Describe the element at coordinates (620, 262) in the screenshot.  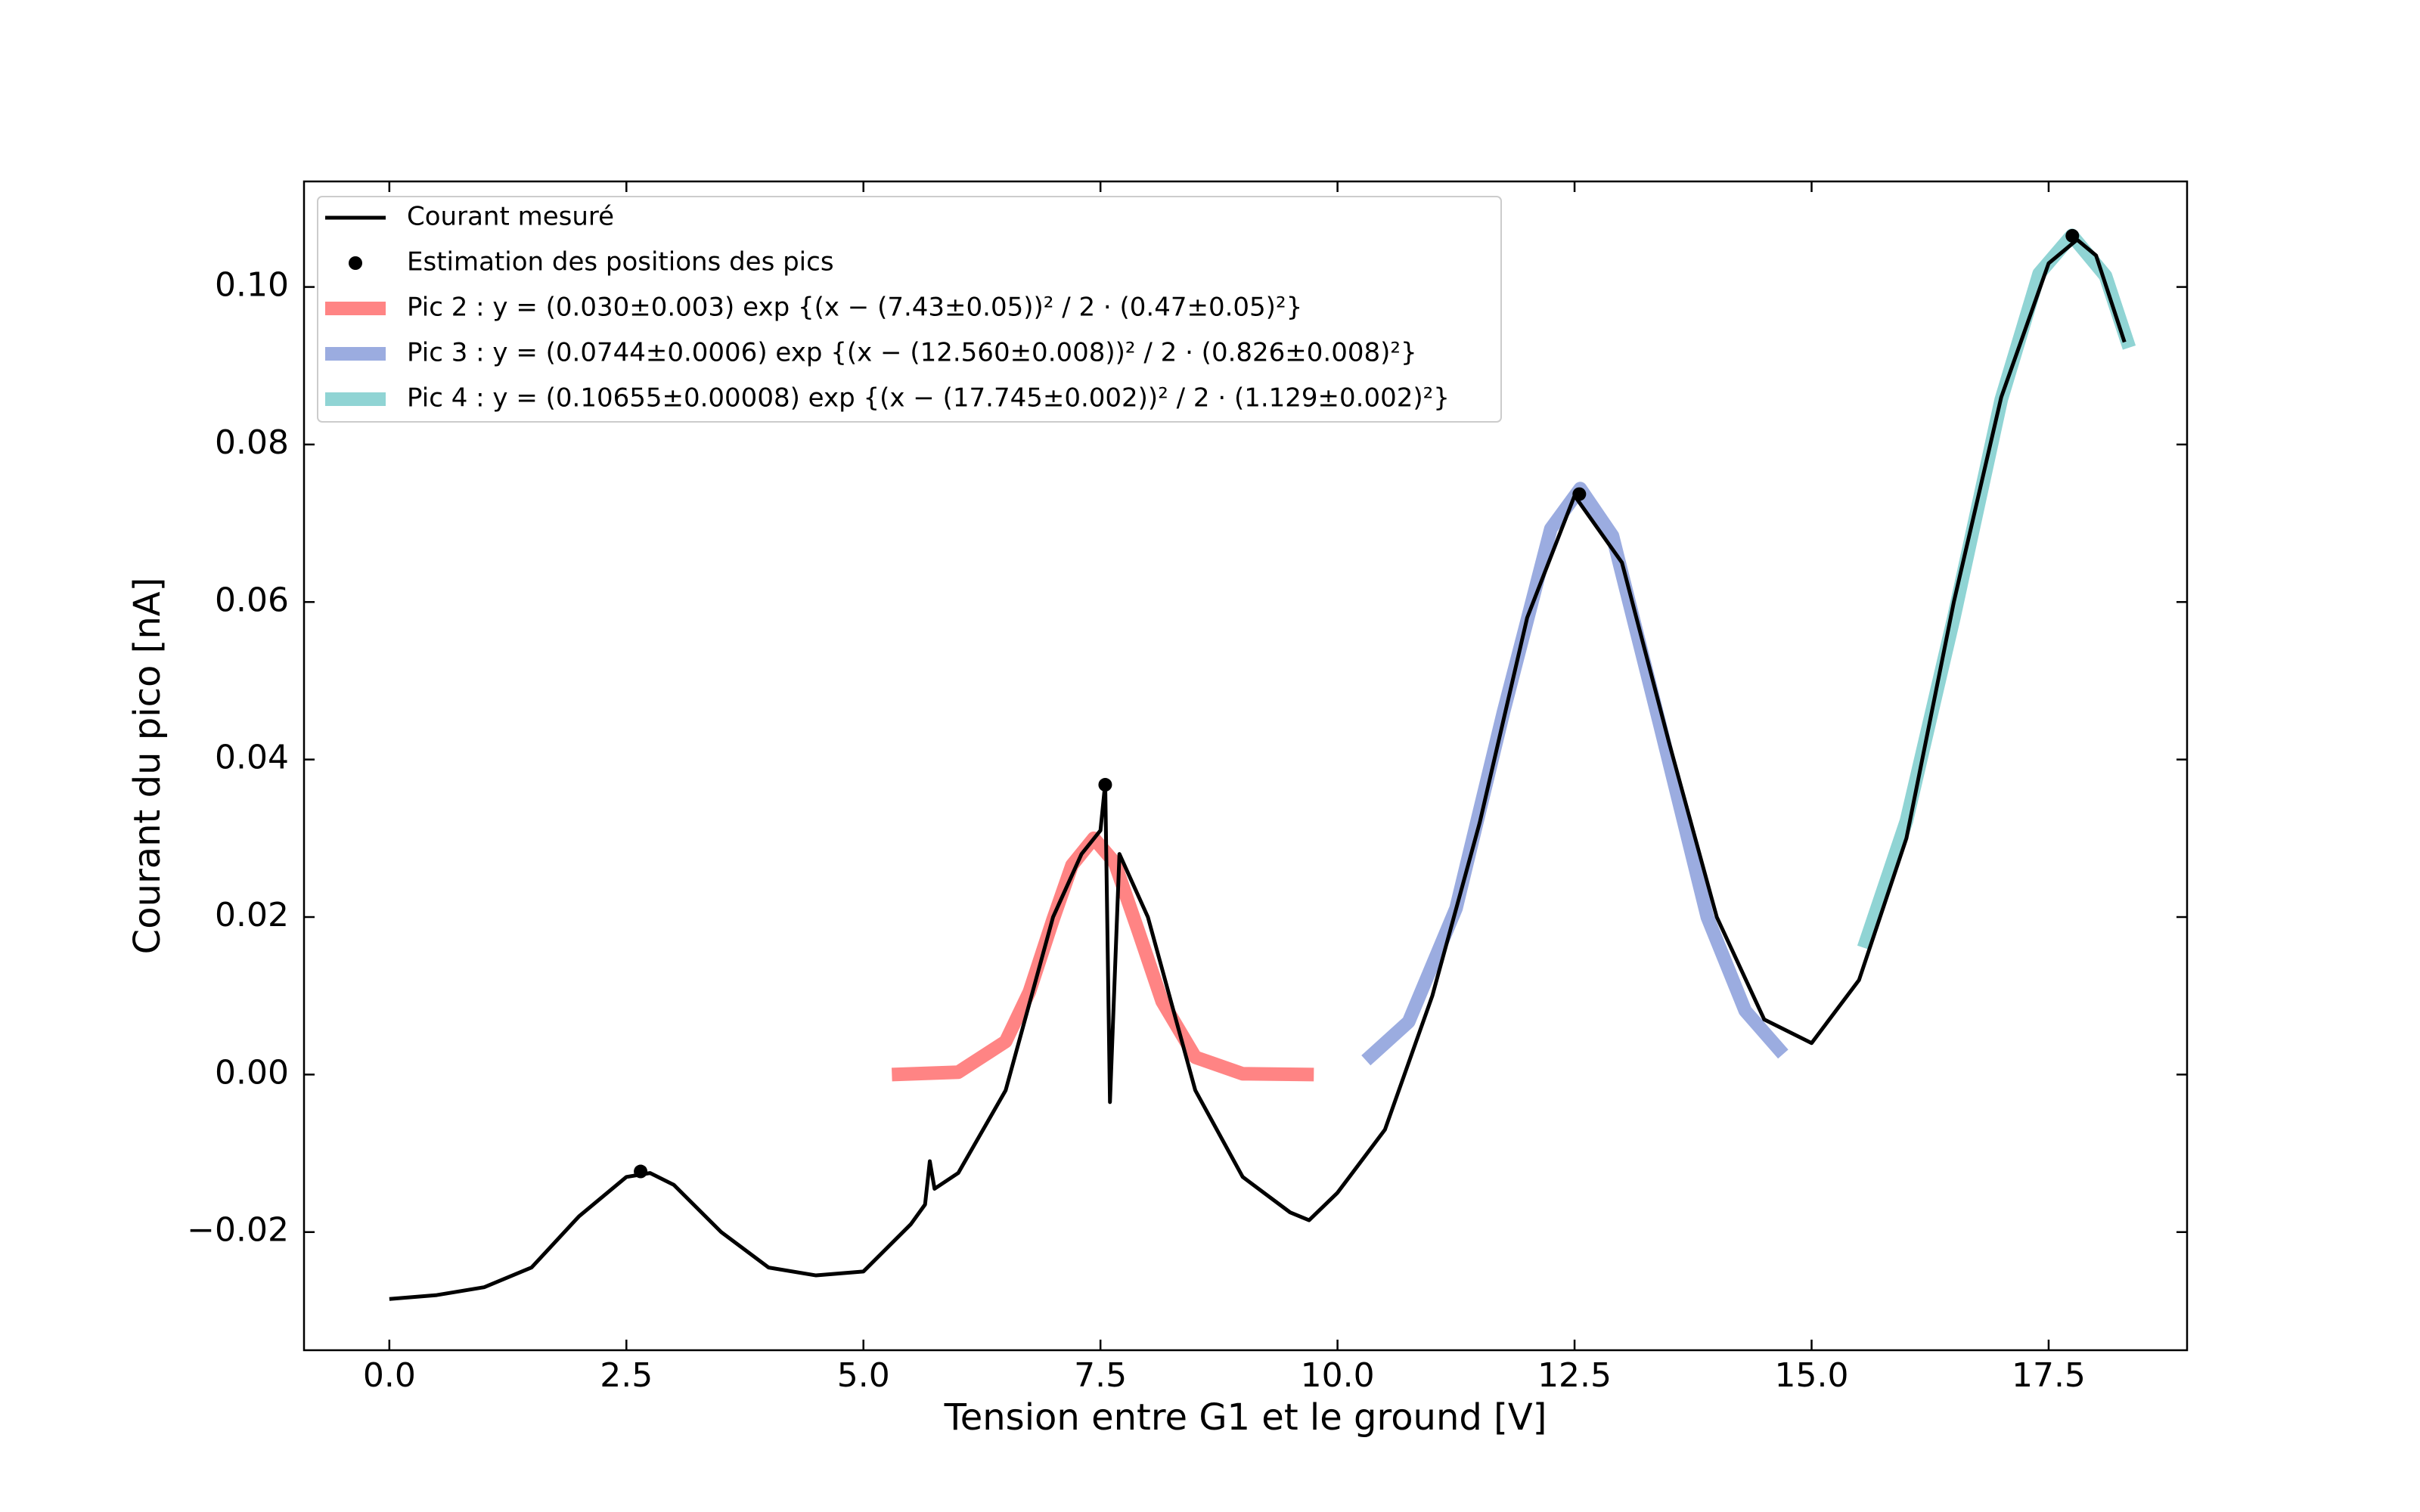
I see `legend-label: Estimation des positions des pics` at that location.